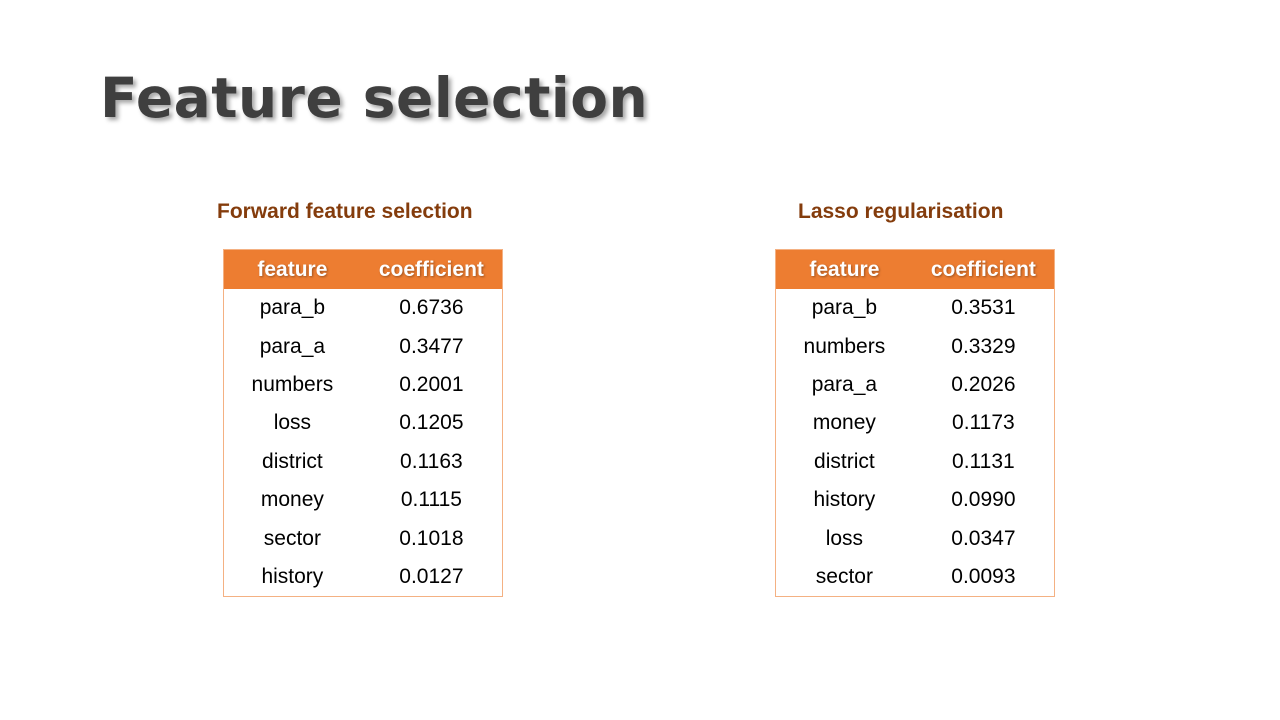  Describe the element at coordinates (983, 577) in the screenshot. I see `coefficient-cell: 0.0093` at that location.